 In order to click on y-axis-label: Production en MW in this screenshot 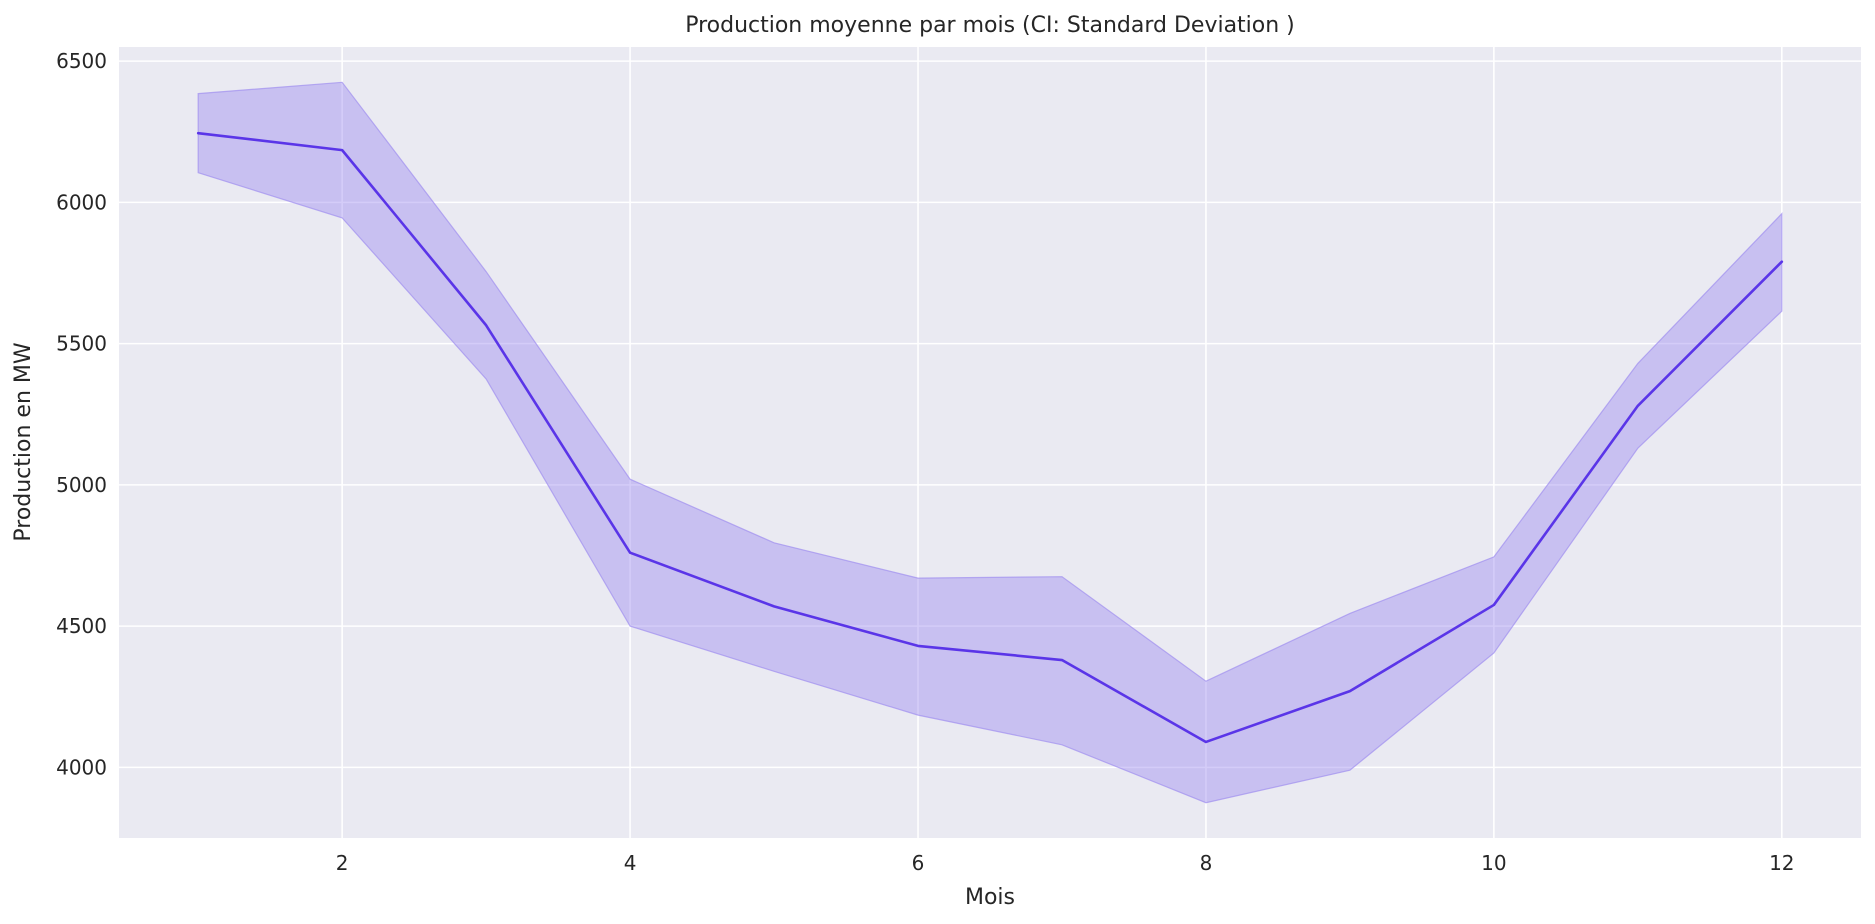, I will do `click(23, 441)`.